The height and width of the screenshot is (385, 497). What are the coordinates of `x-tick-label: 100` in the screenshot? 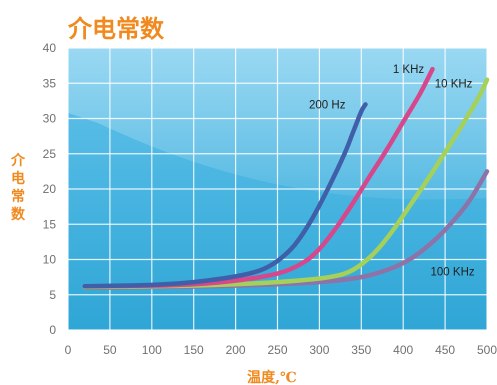 It's located at (152, 350).